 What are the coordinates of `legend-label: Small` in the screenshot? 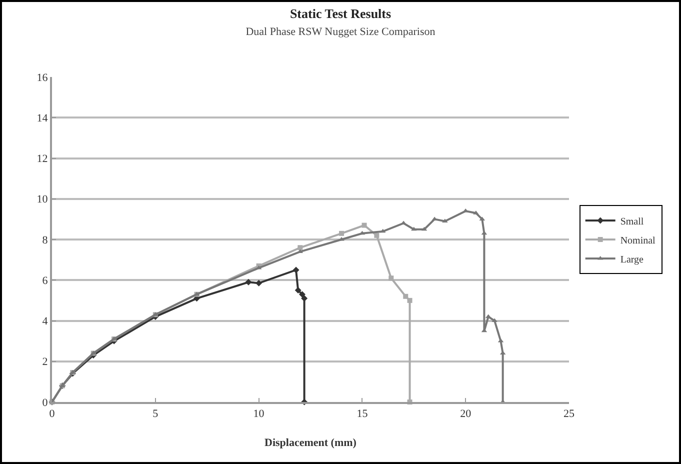 It's located at (632, 222).